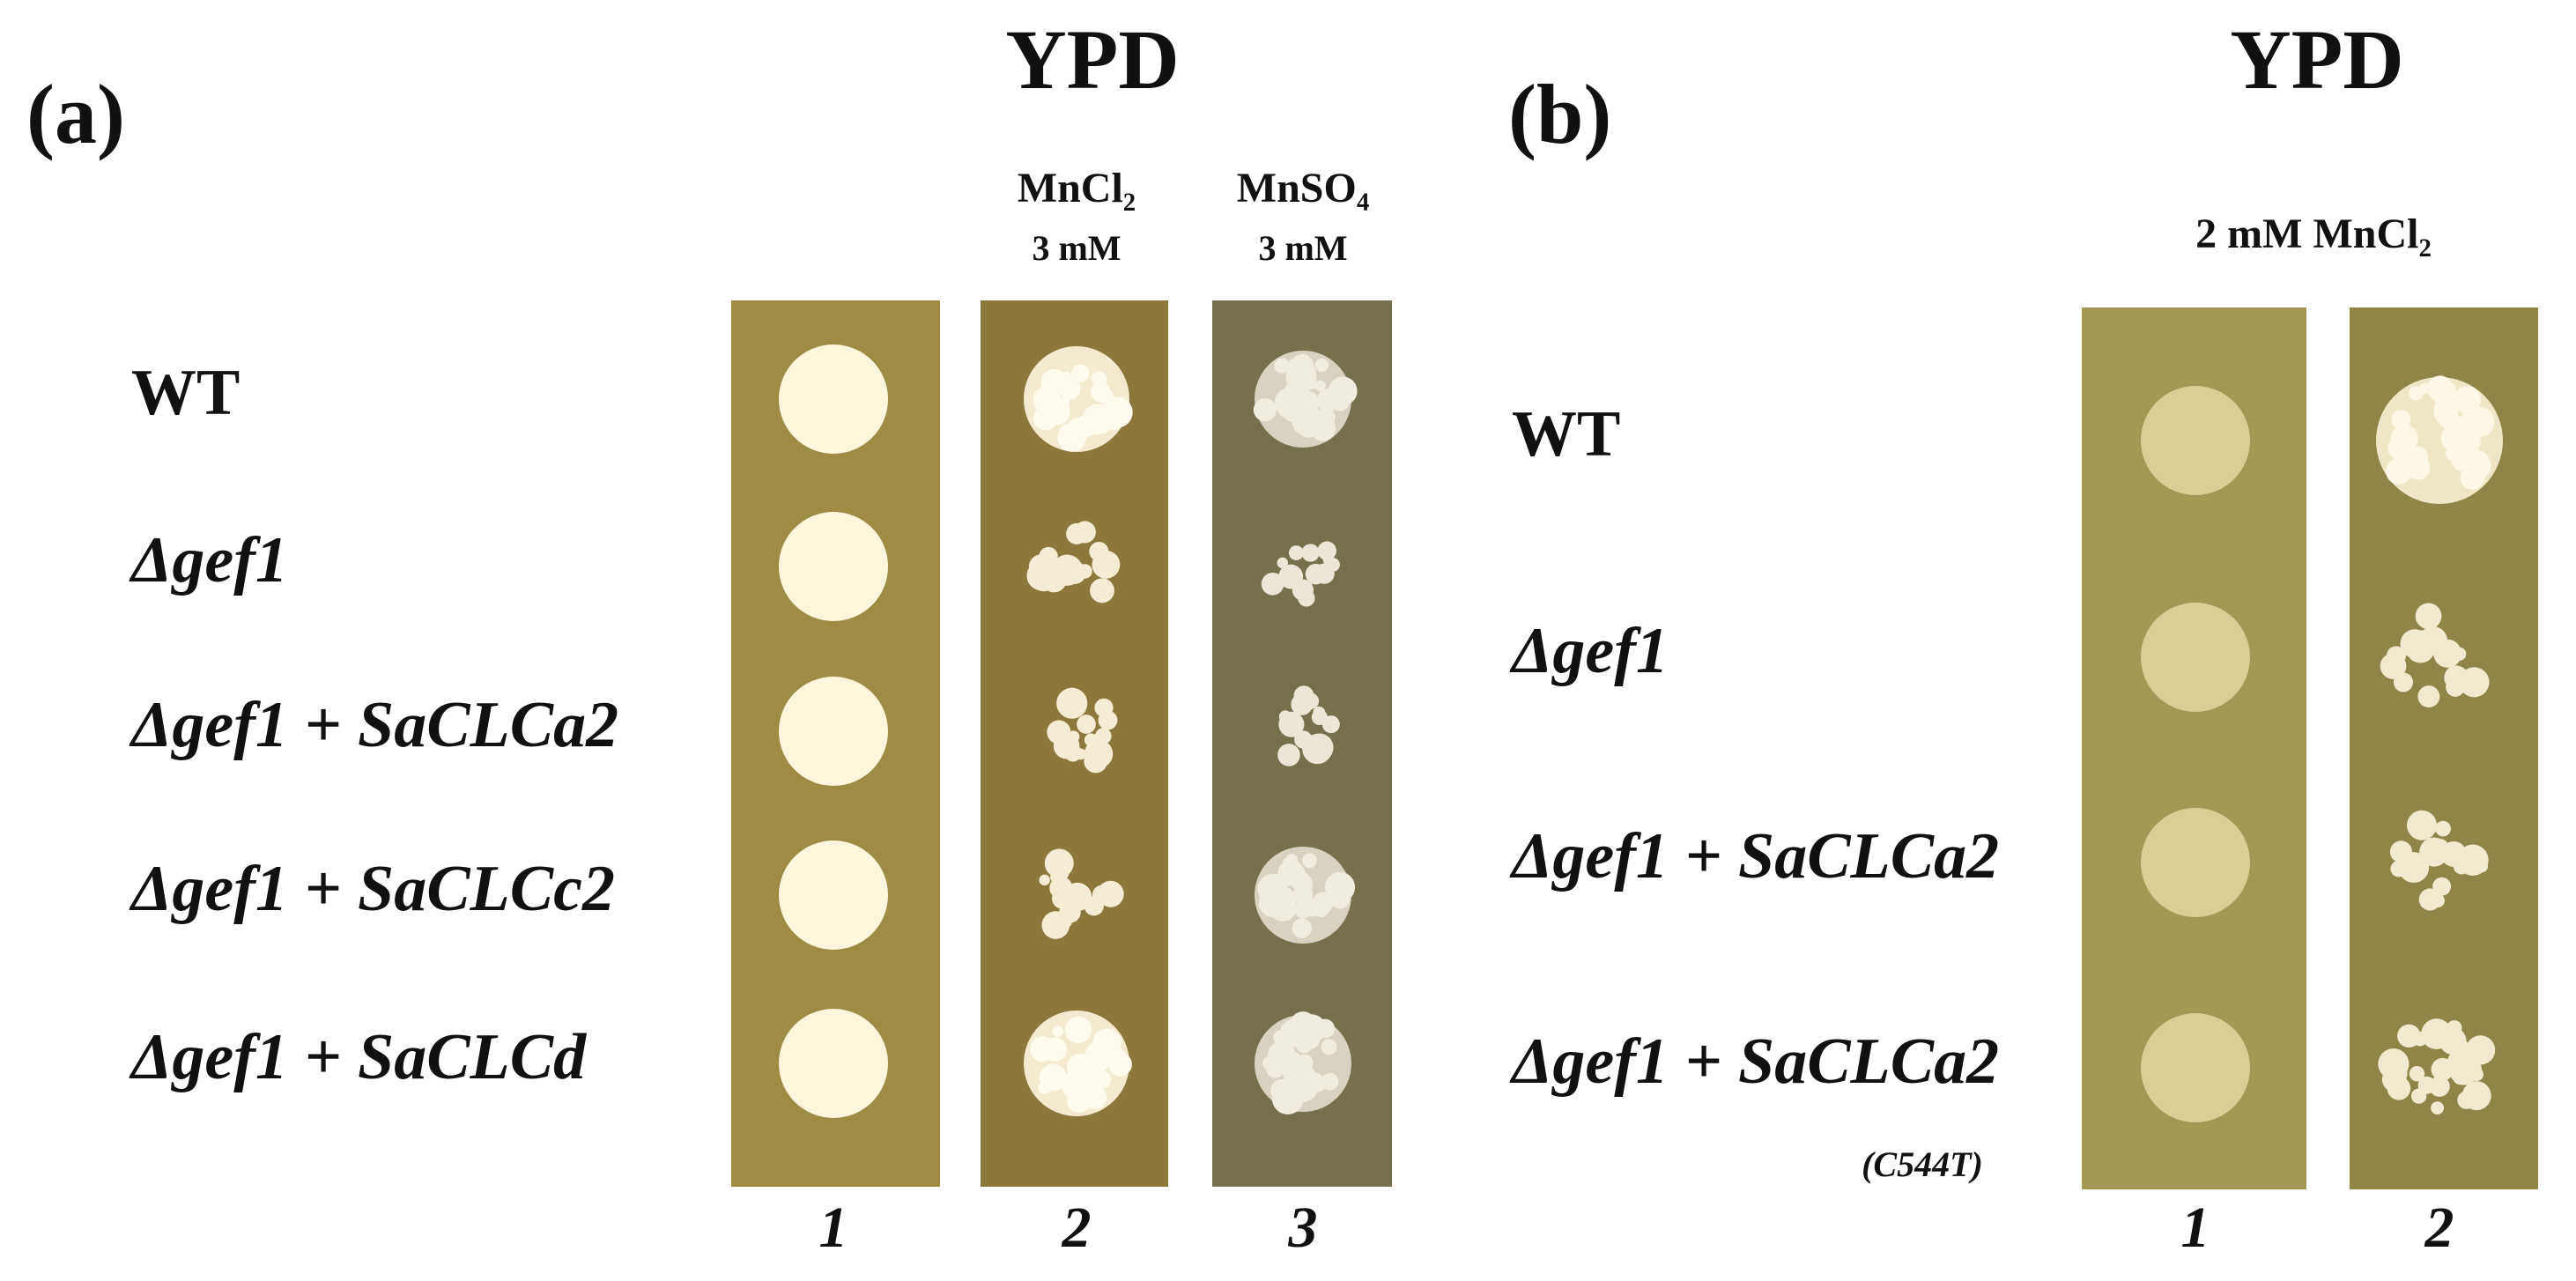 Image resolution: width=2576 pixels, height=1281 pixels. What do you see at coordinates (1559, 114) in the screenshot?
I see `panel-label: (b)` at bounding box center [1559, 114].